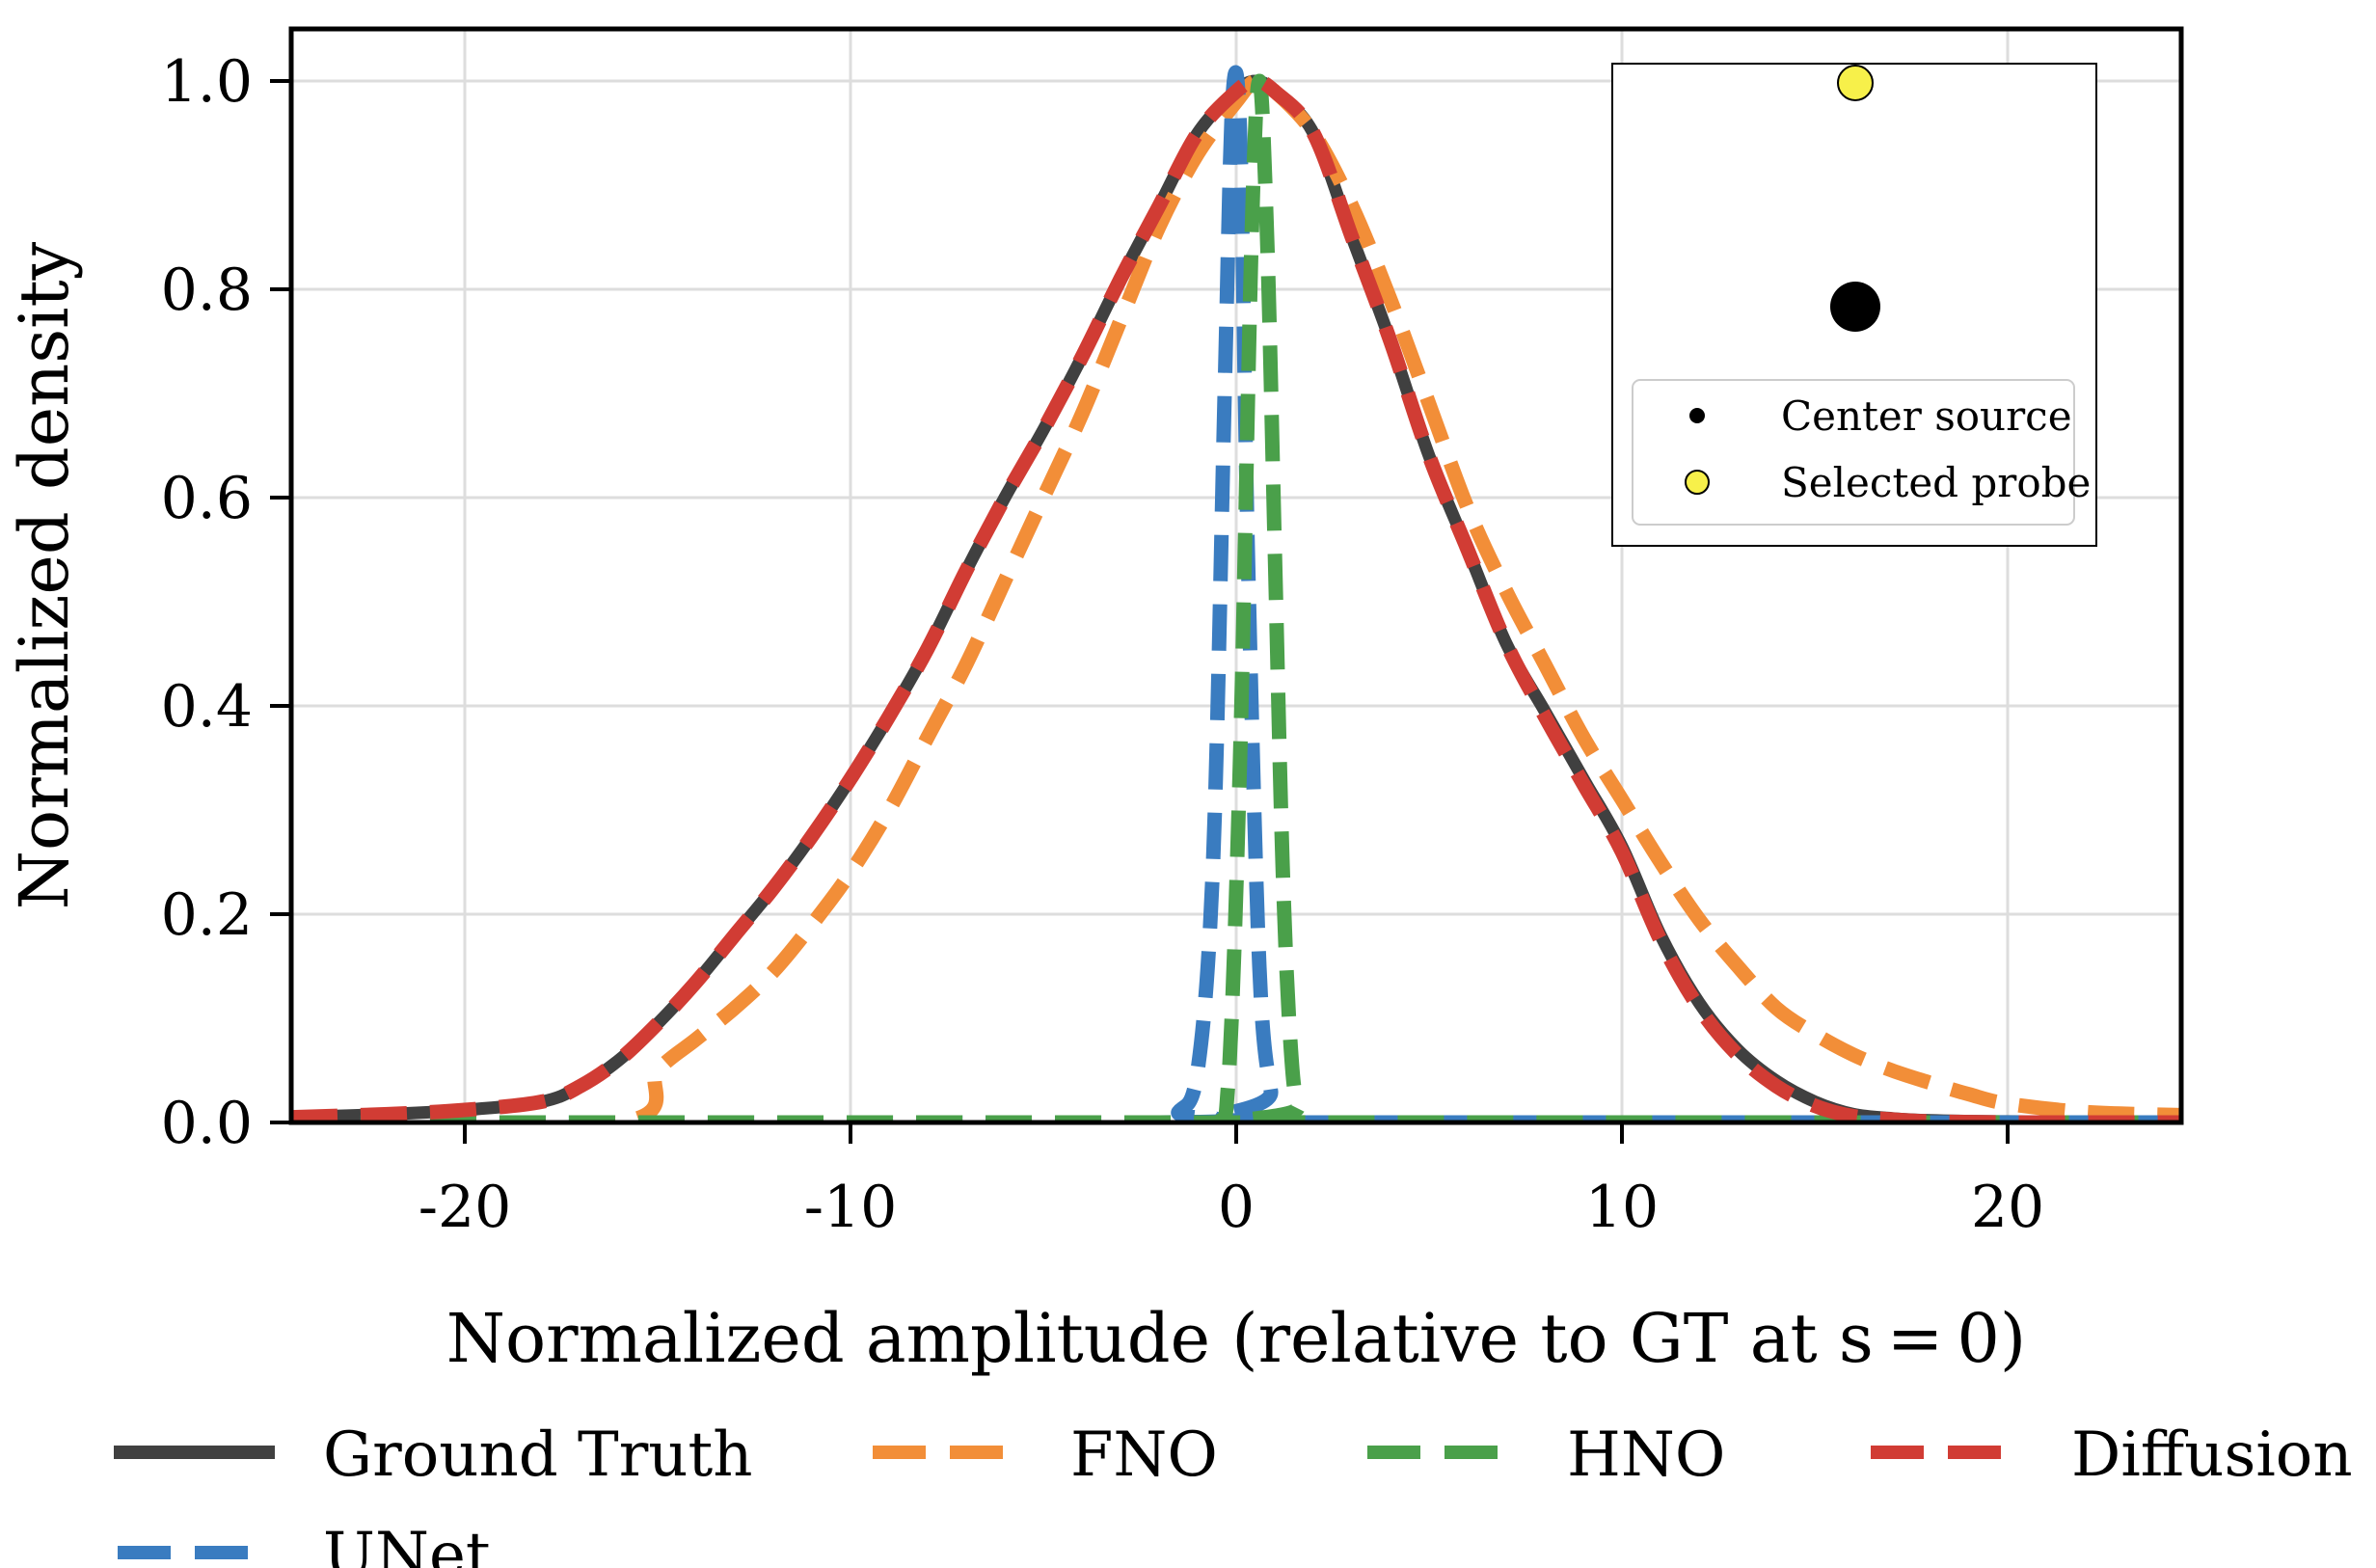 The image size is (2376, 1568). Describe the element at coordinates (207, 82) in the screenshot. I see `y-tick-label: 1.0` at that location.